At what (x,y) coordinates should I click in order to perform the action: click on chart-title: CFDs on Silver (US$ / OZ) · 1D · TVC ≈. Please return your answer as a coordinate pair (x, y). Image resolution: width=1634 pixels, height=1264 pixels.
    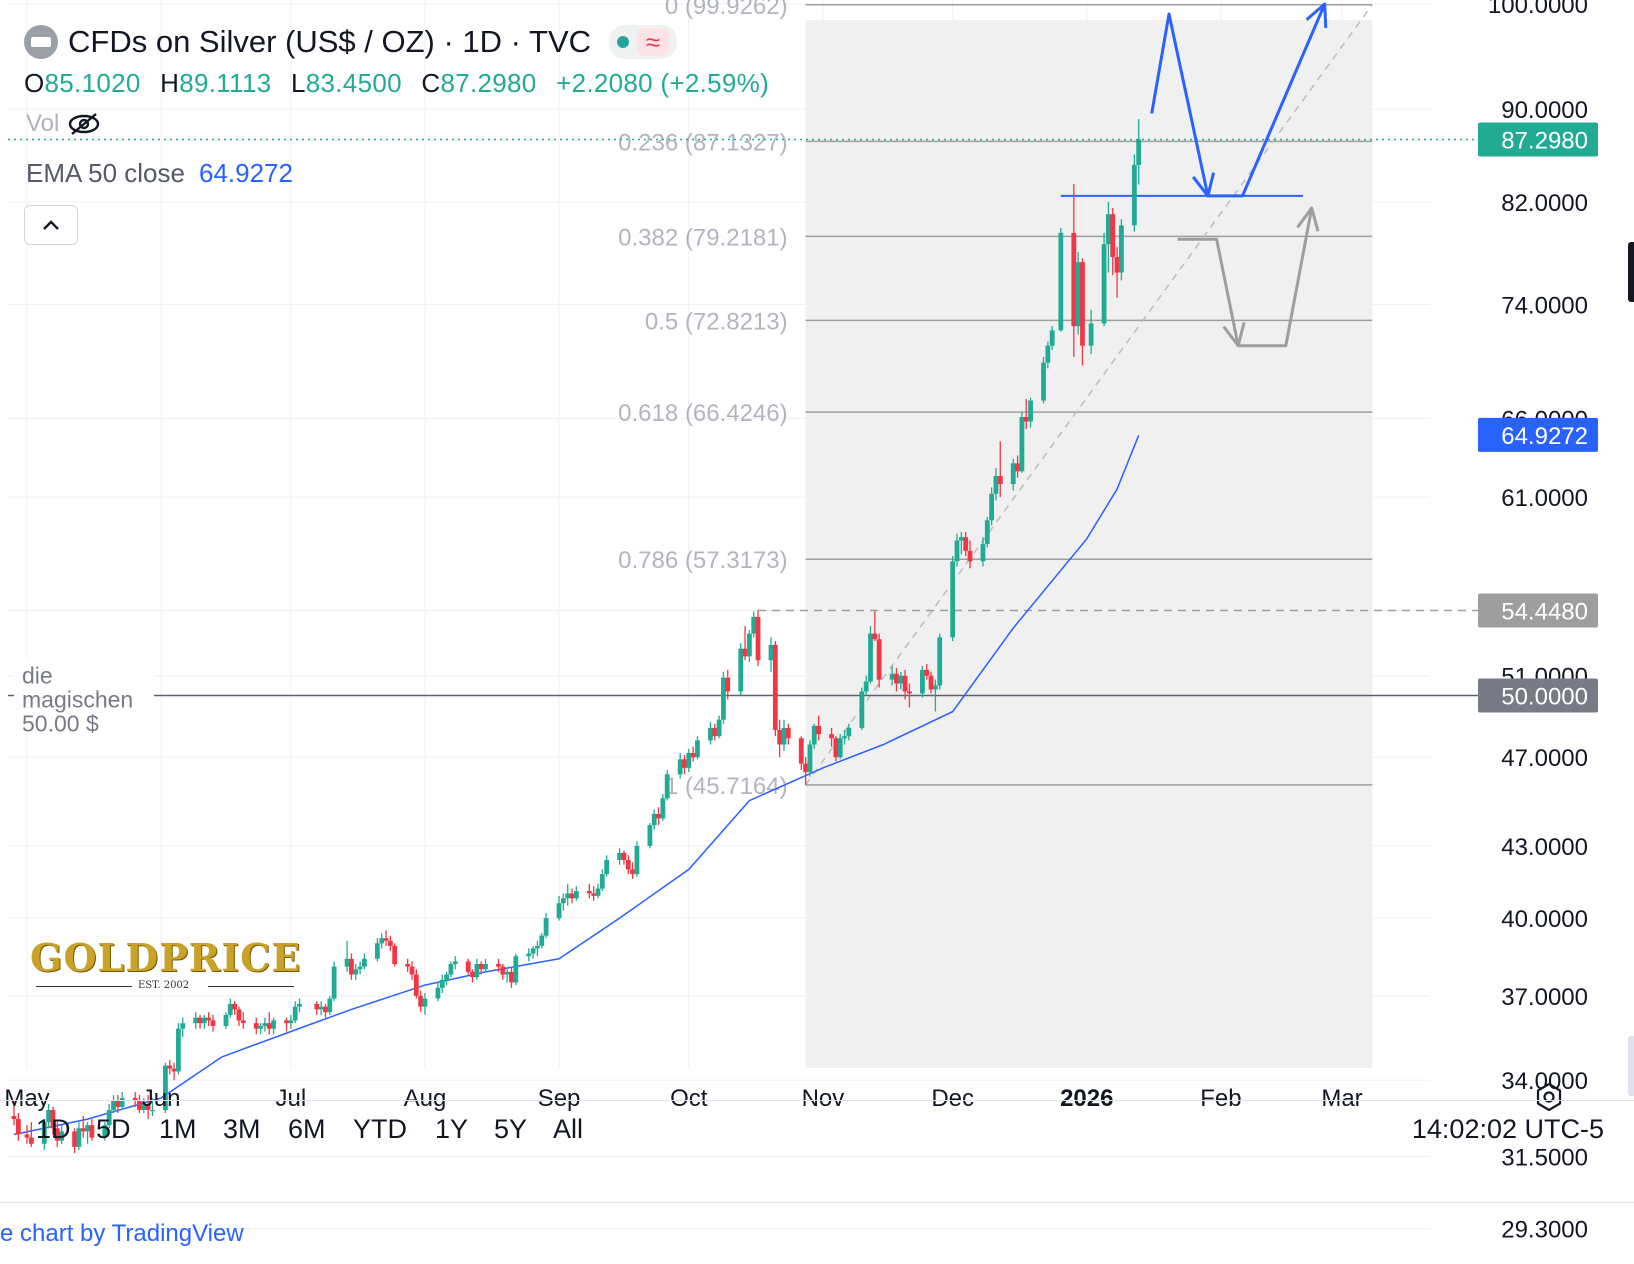
    Looking at the image, I should click on (351, 42).